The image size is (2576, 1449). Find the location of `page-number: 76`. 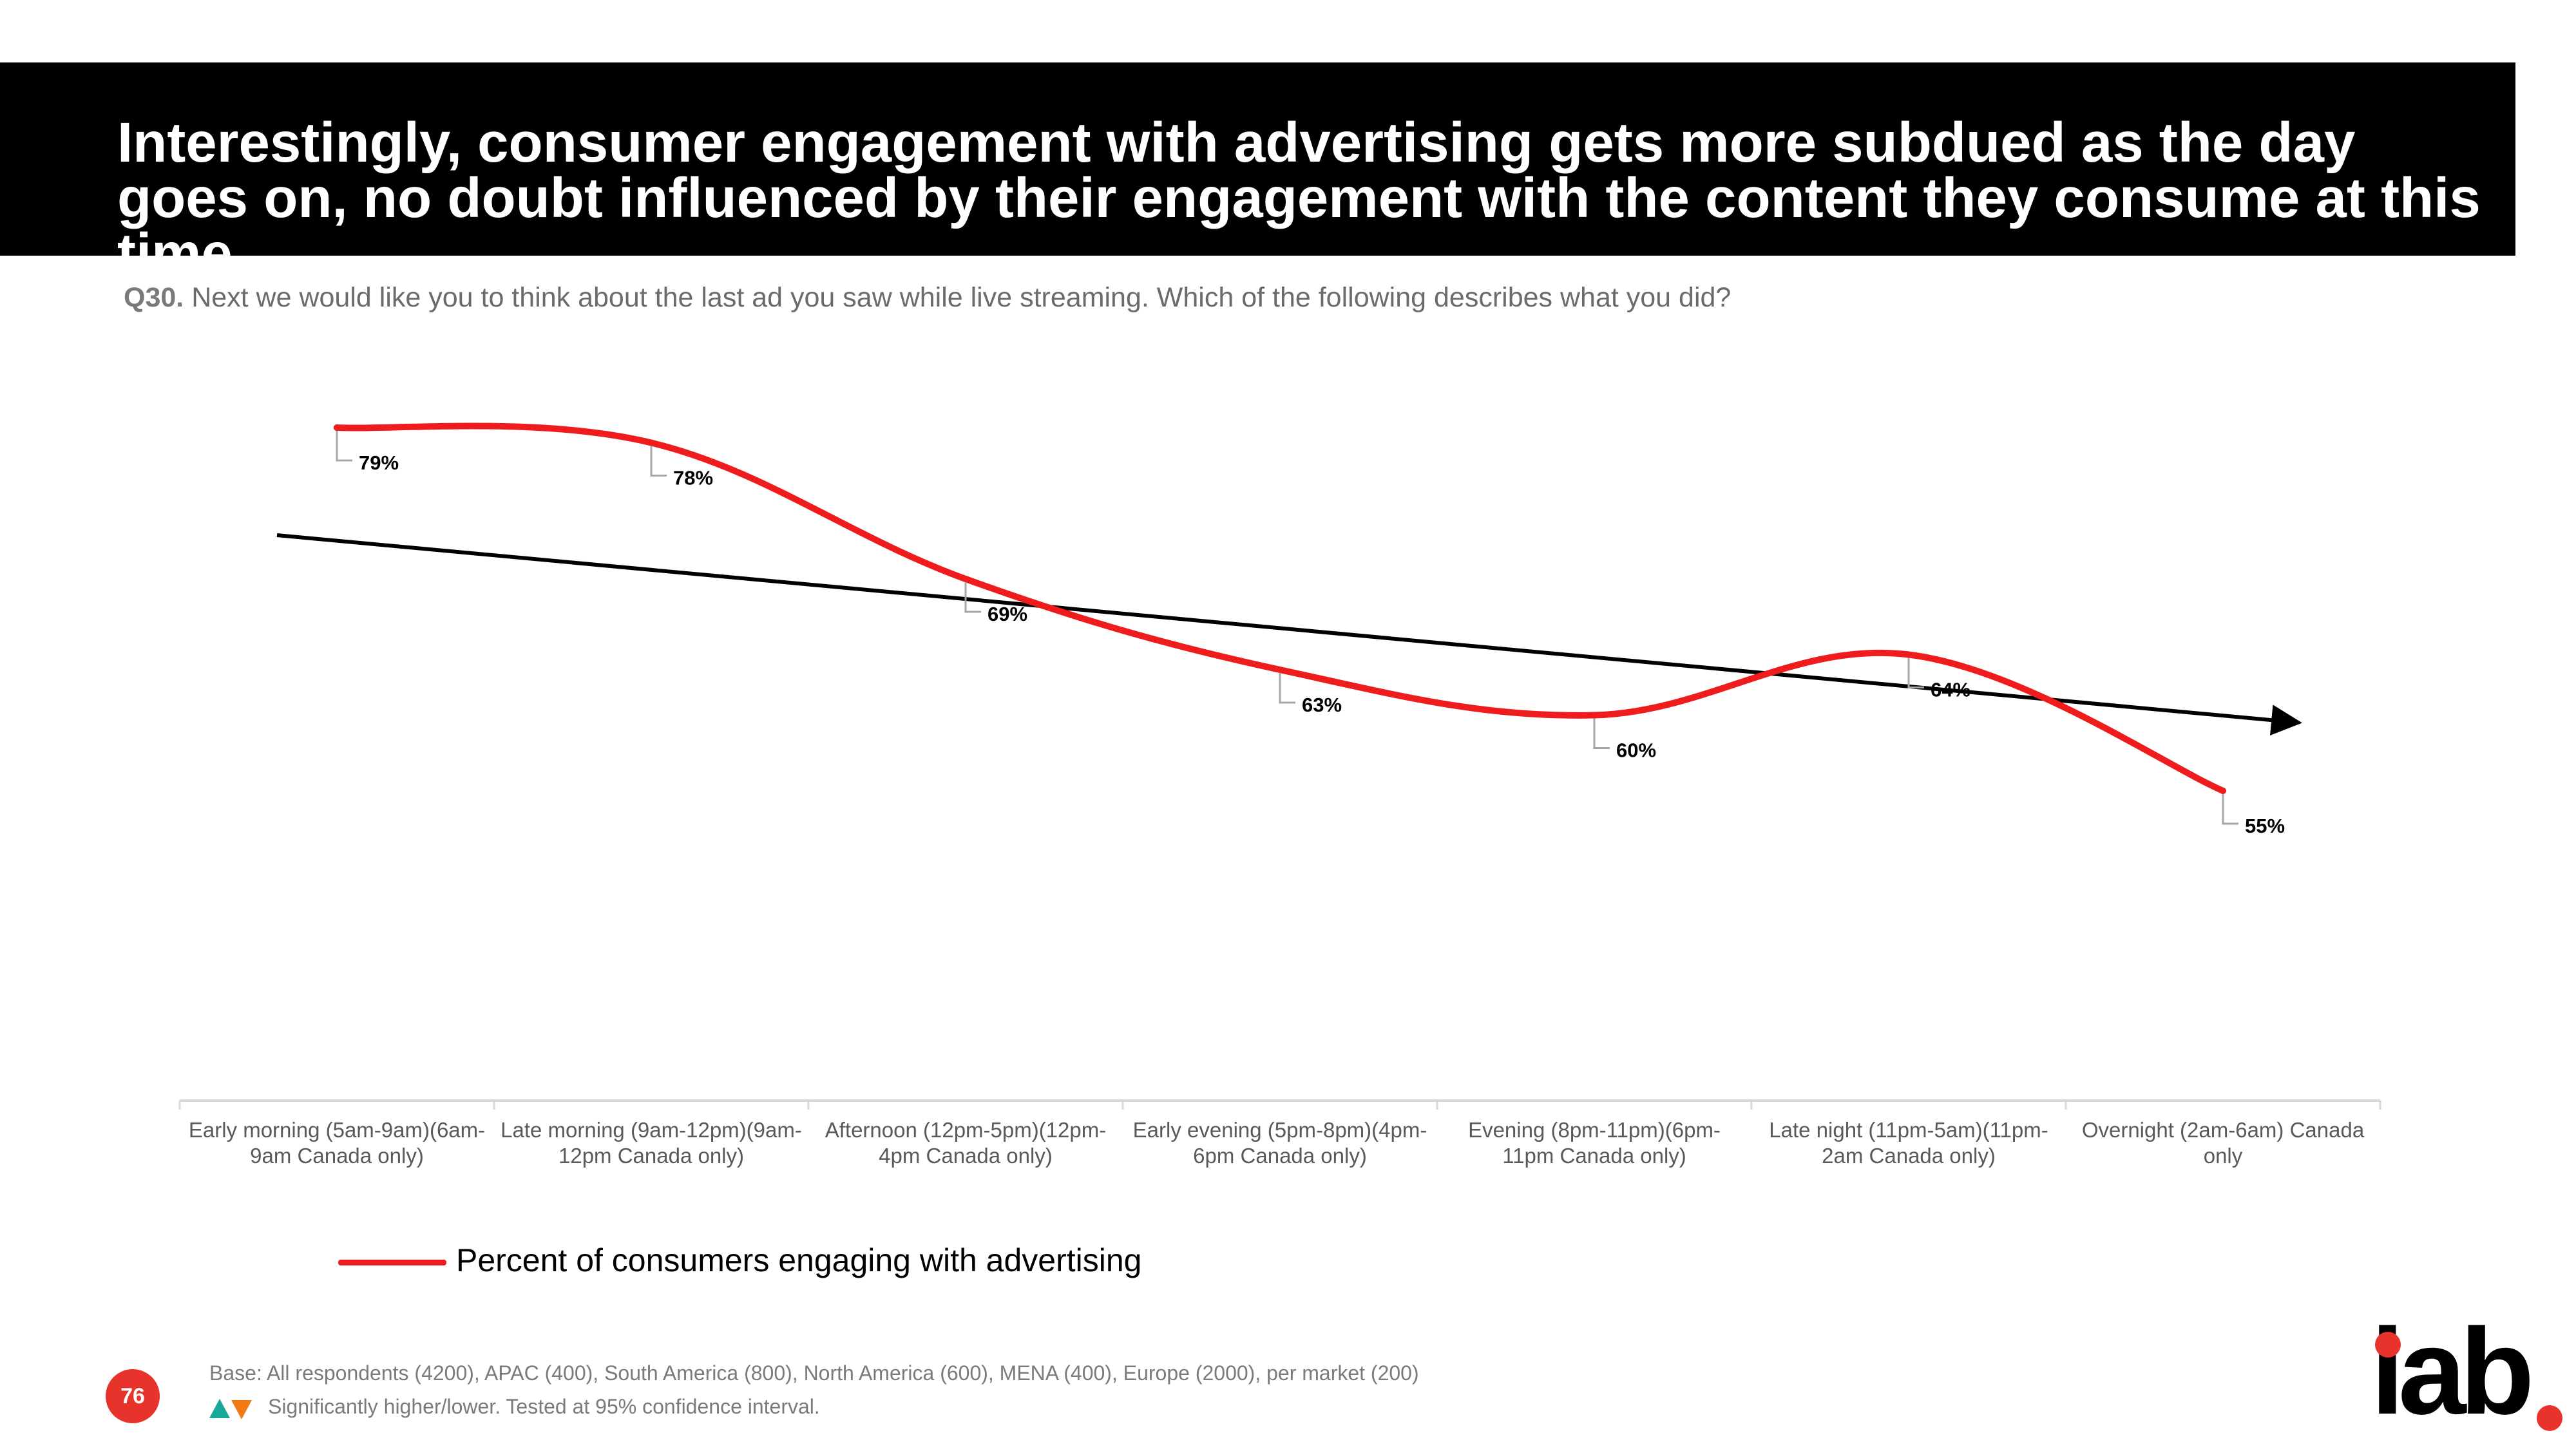

page-number: 76 is located at coordinates (133, 1396).